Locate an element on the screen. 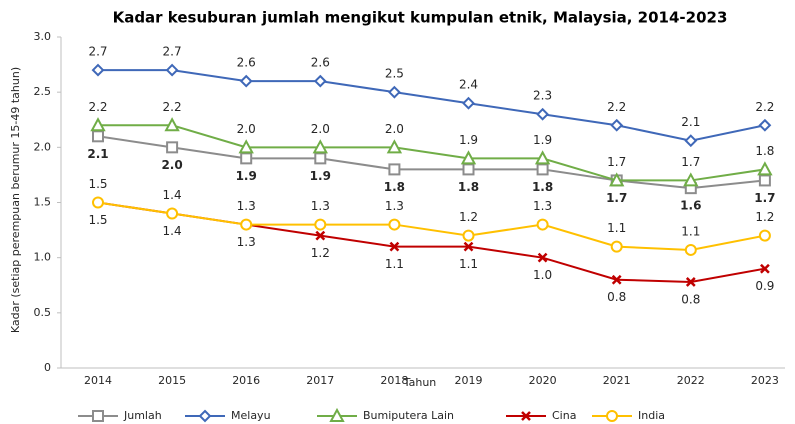 The width and height of the screenshot is (795, 424). y-tick-label: 2.5 is located at coordinates (43, 91).